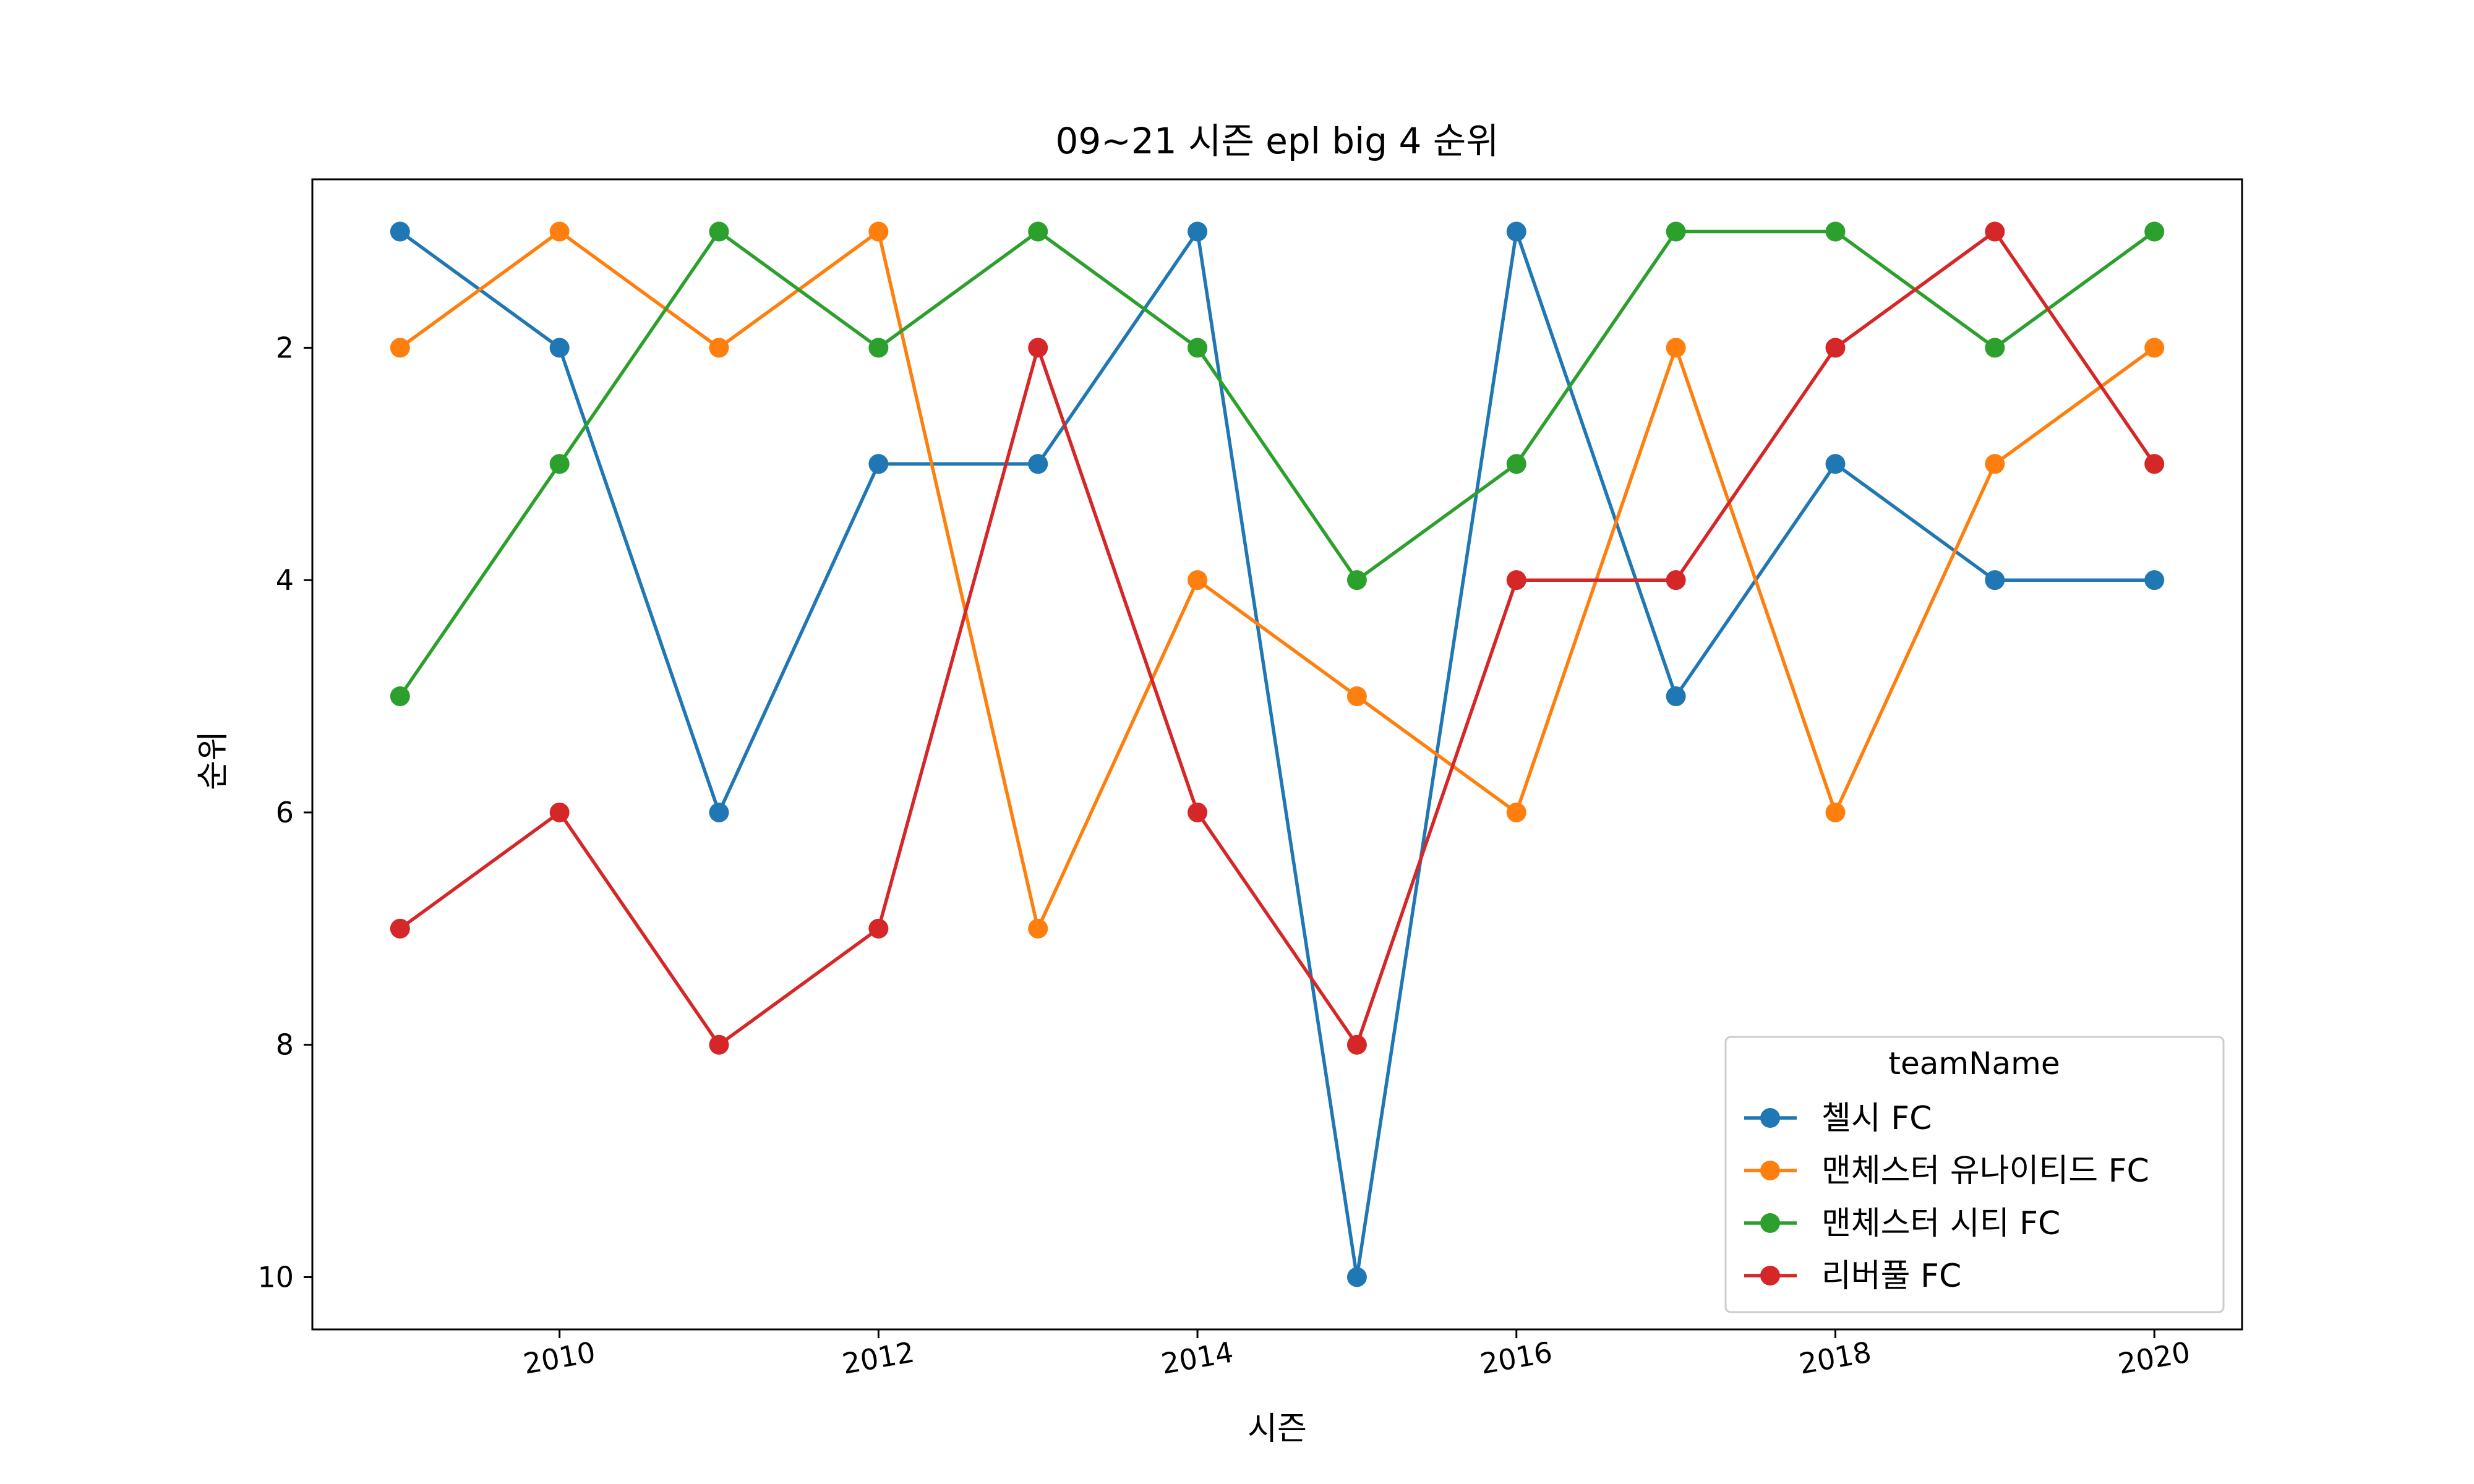  I want to click on y-tick-label: 8, so click(285, 1045).